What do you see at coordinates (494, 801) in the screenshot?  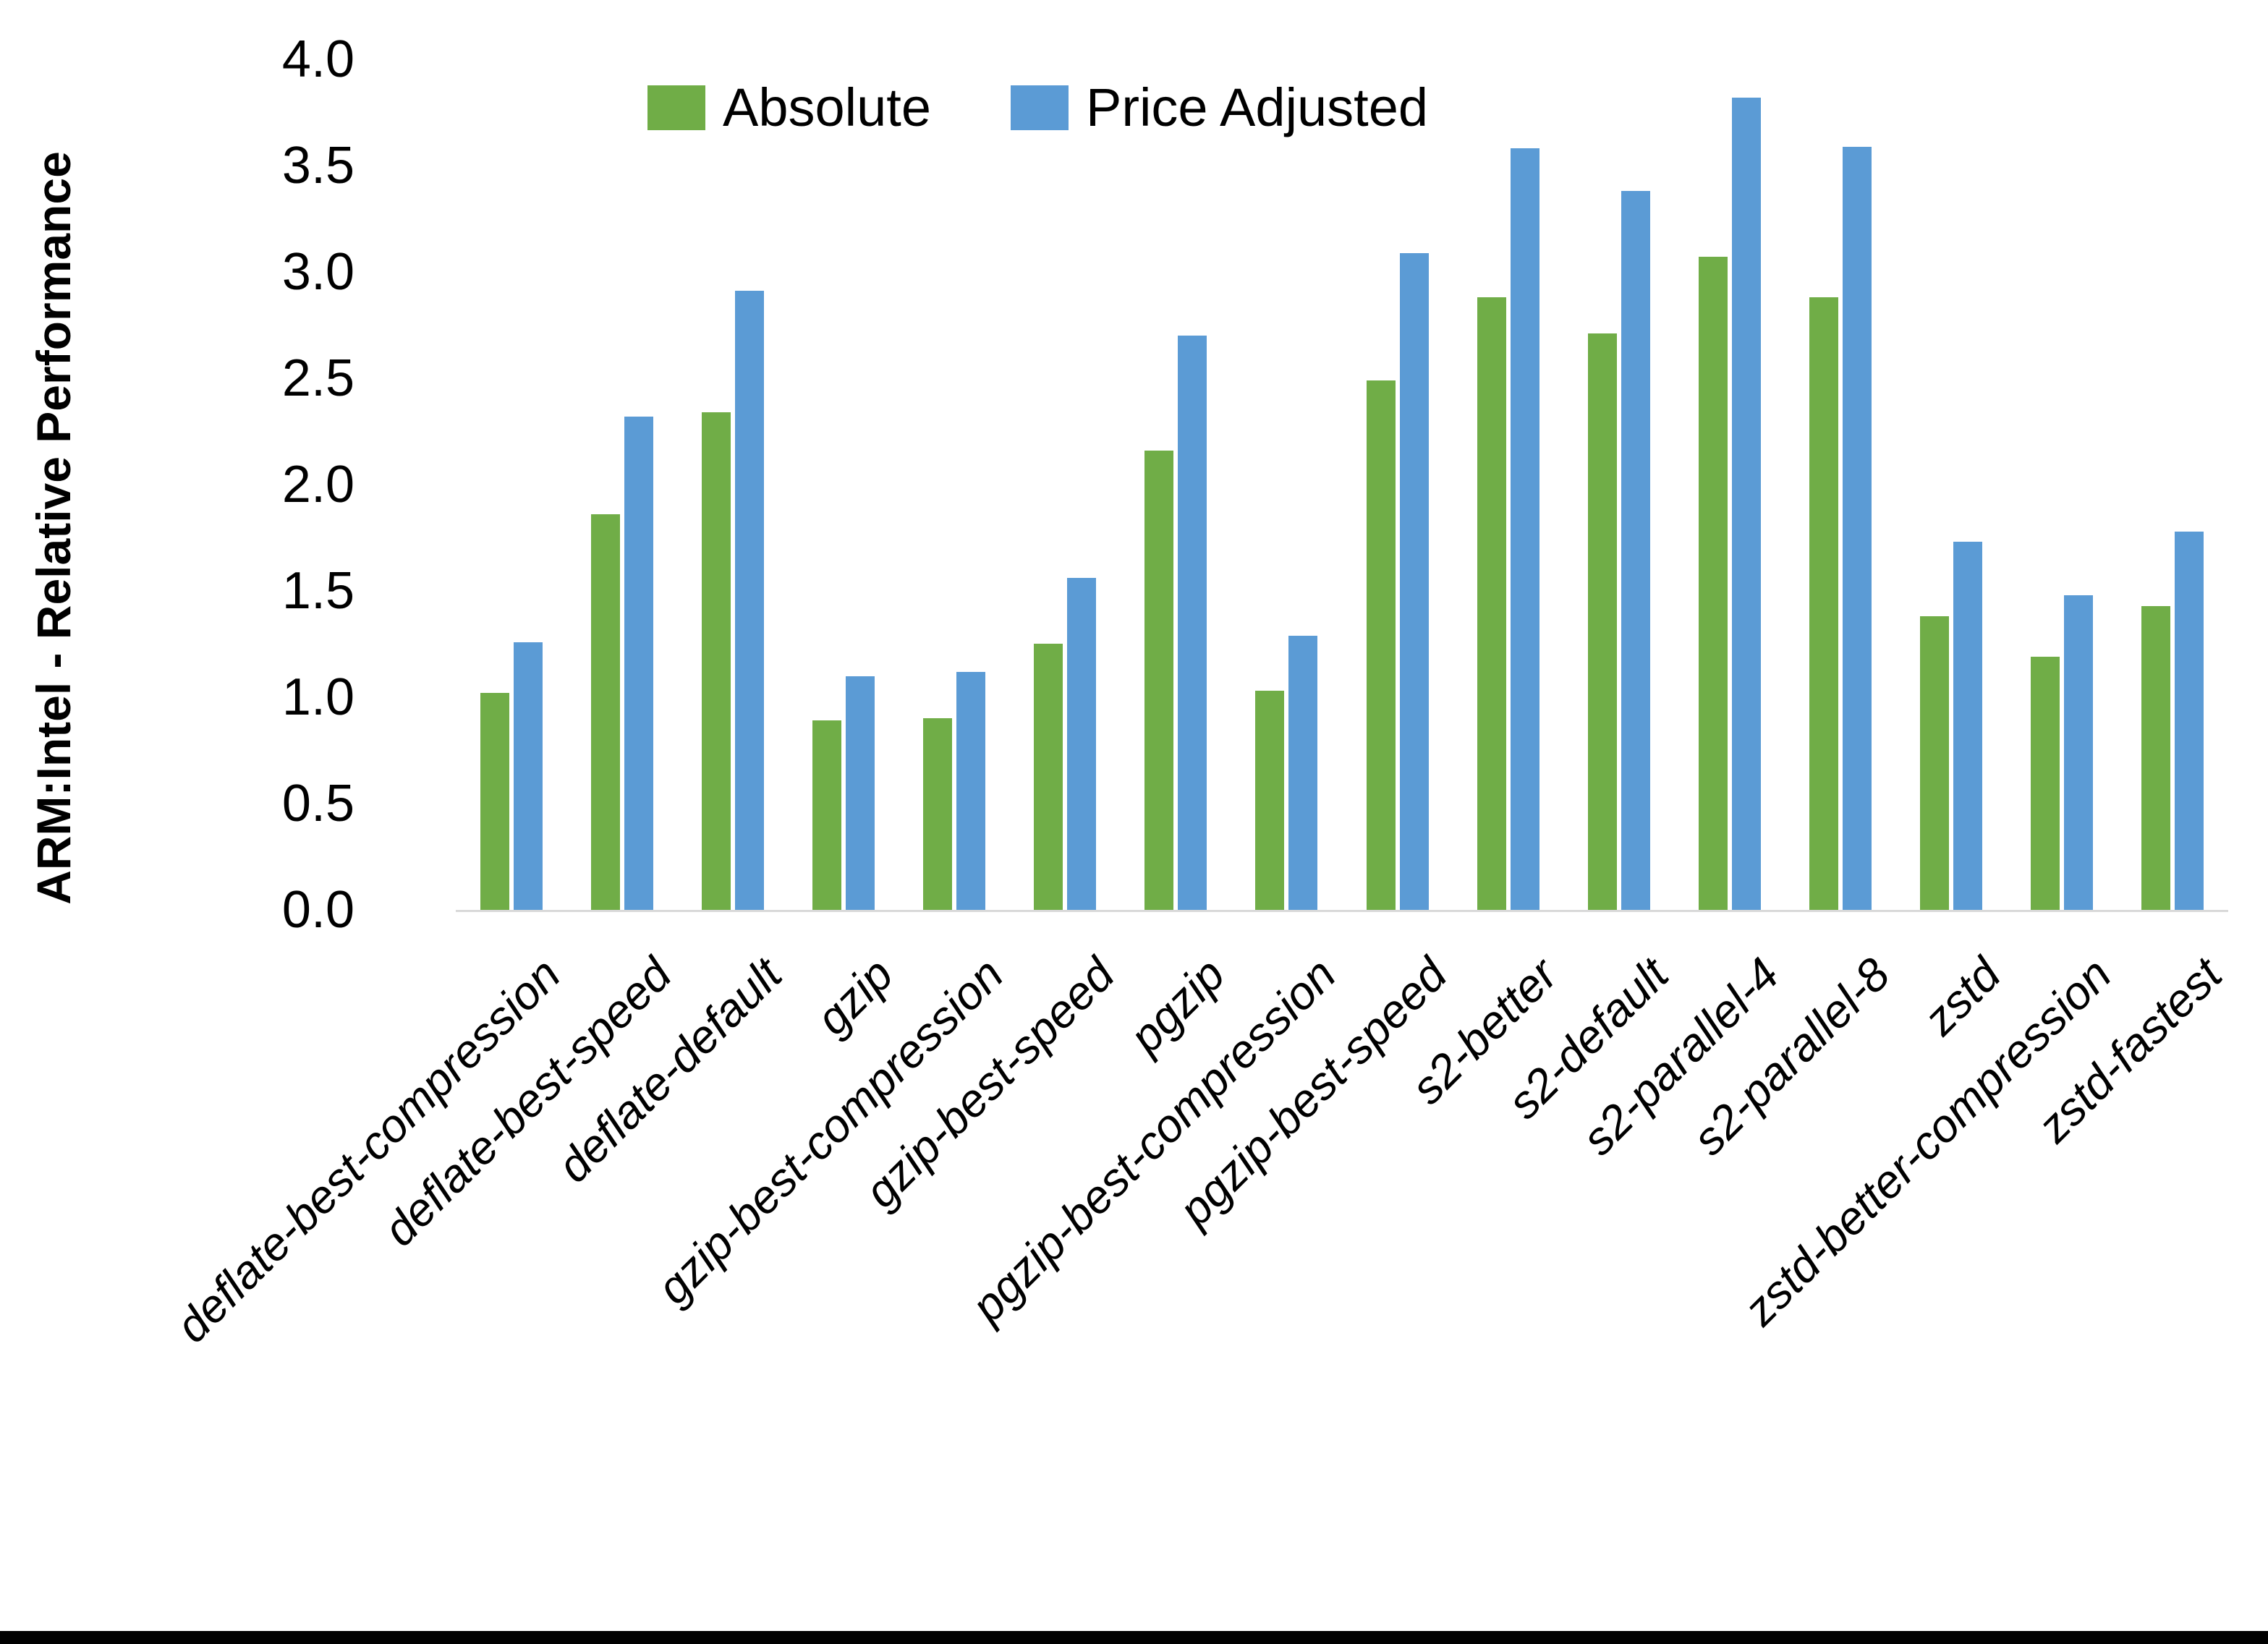 I see `bar-absolute-deflate-best-compression` at bounding box center [494, 801].